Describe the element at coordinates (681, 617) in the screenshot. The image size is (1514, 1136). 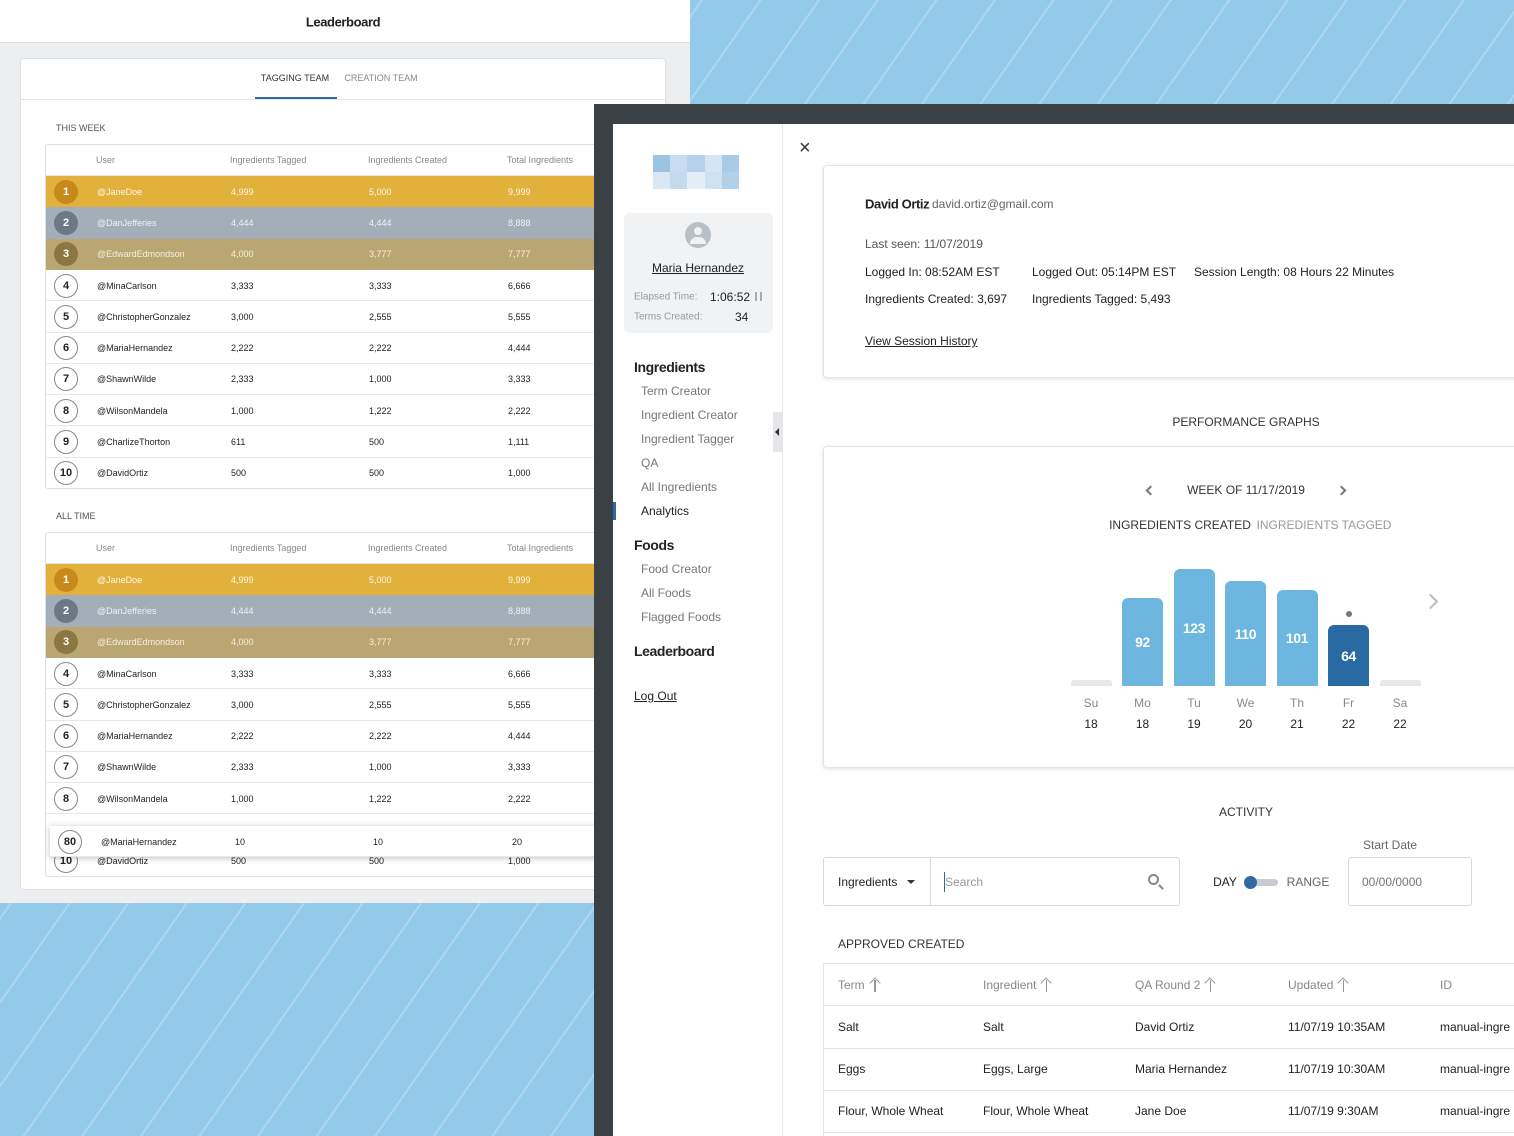
I see `nav-item: Flagged Foods` at that location.